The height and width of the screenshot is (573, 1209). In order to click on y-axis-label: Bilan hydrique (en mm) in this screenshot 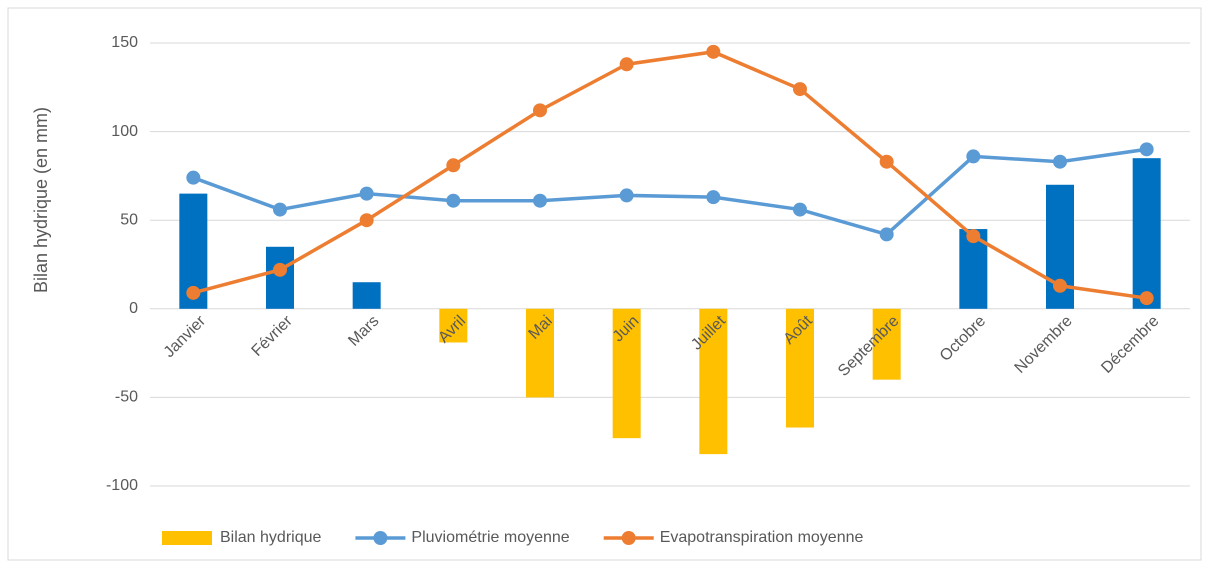, I will do `click(41, 200)`.